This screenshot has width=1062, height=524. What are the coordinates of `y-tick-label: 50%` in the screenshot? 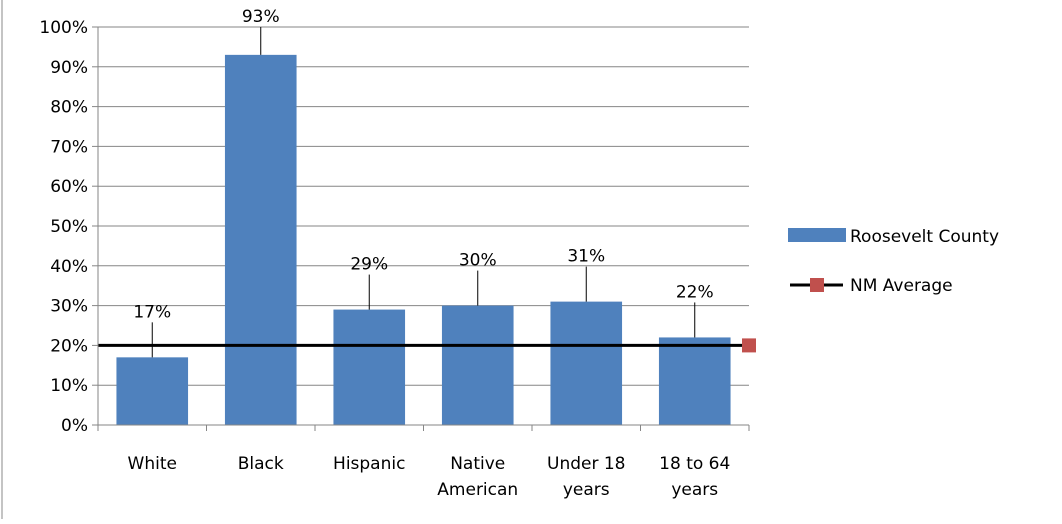 It's located at (69, 227).